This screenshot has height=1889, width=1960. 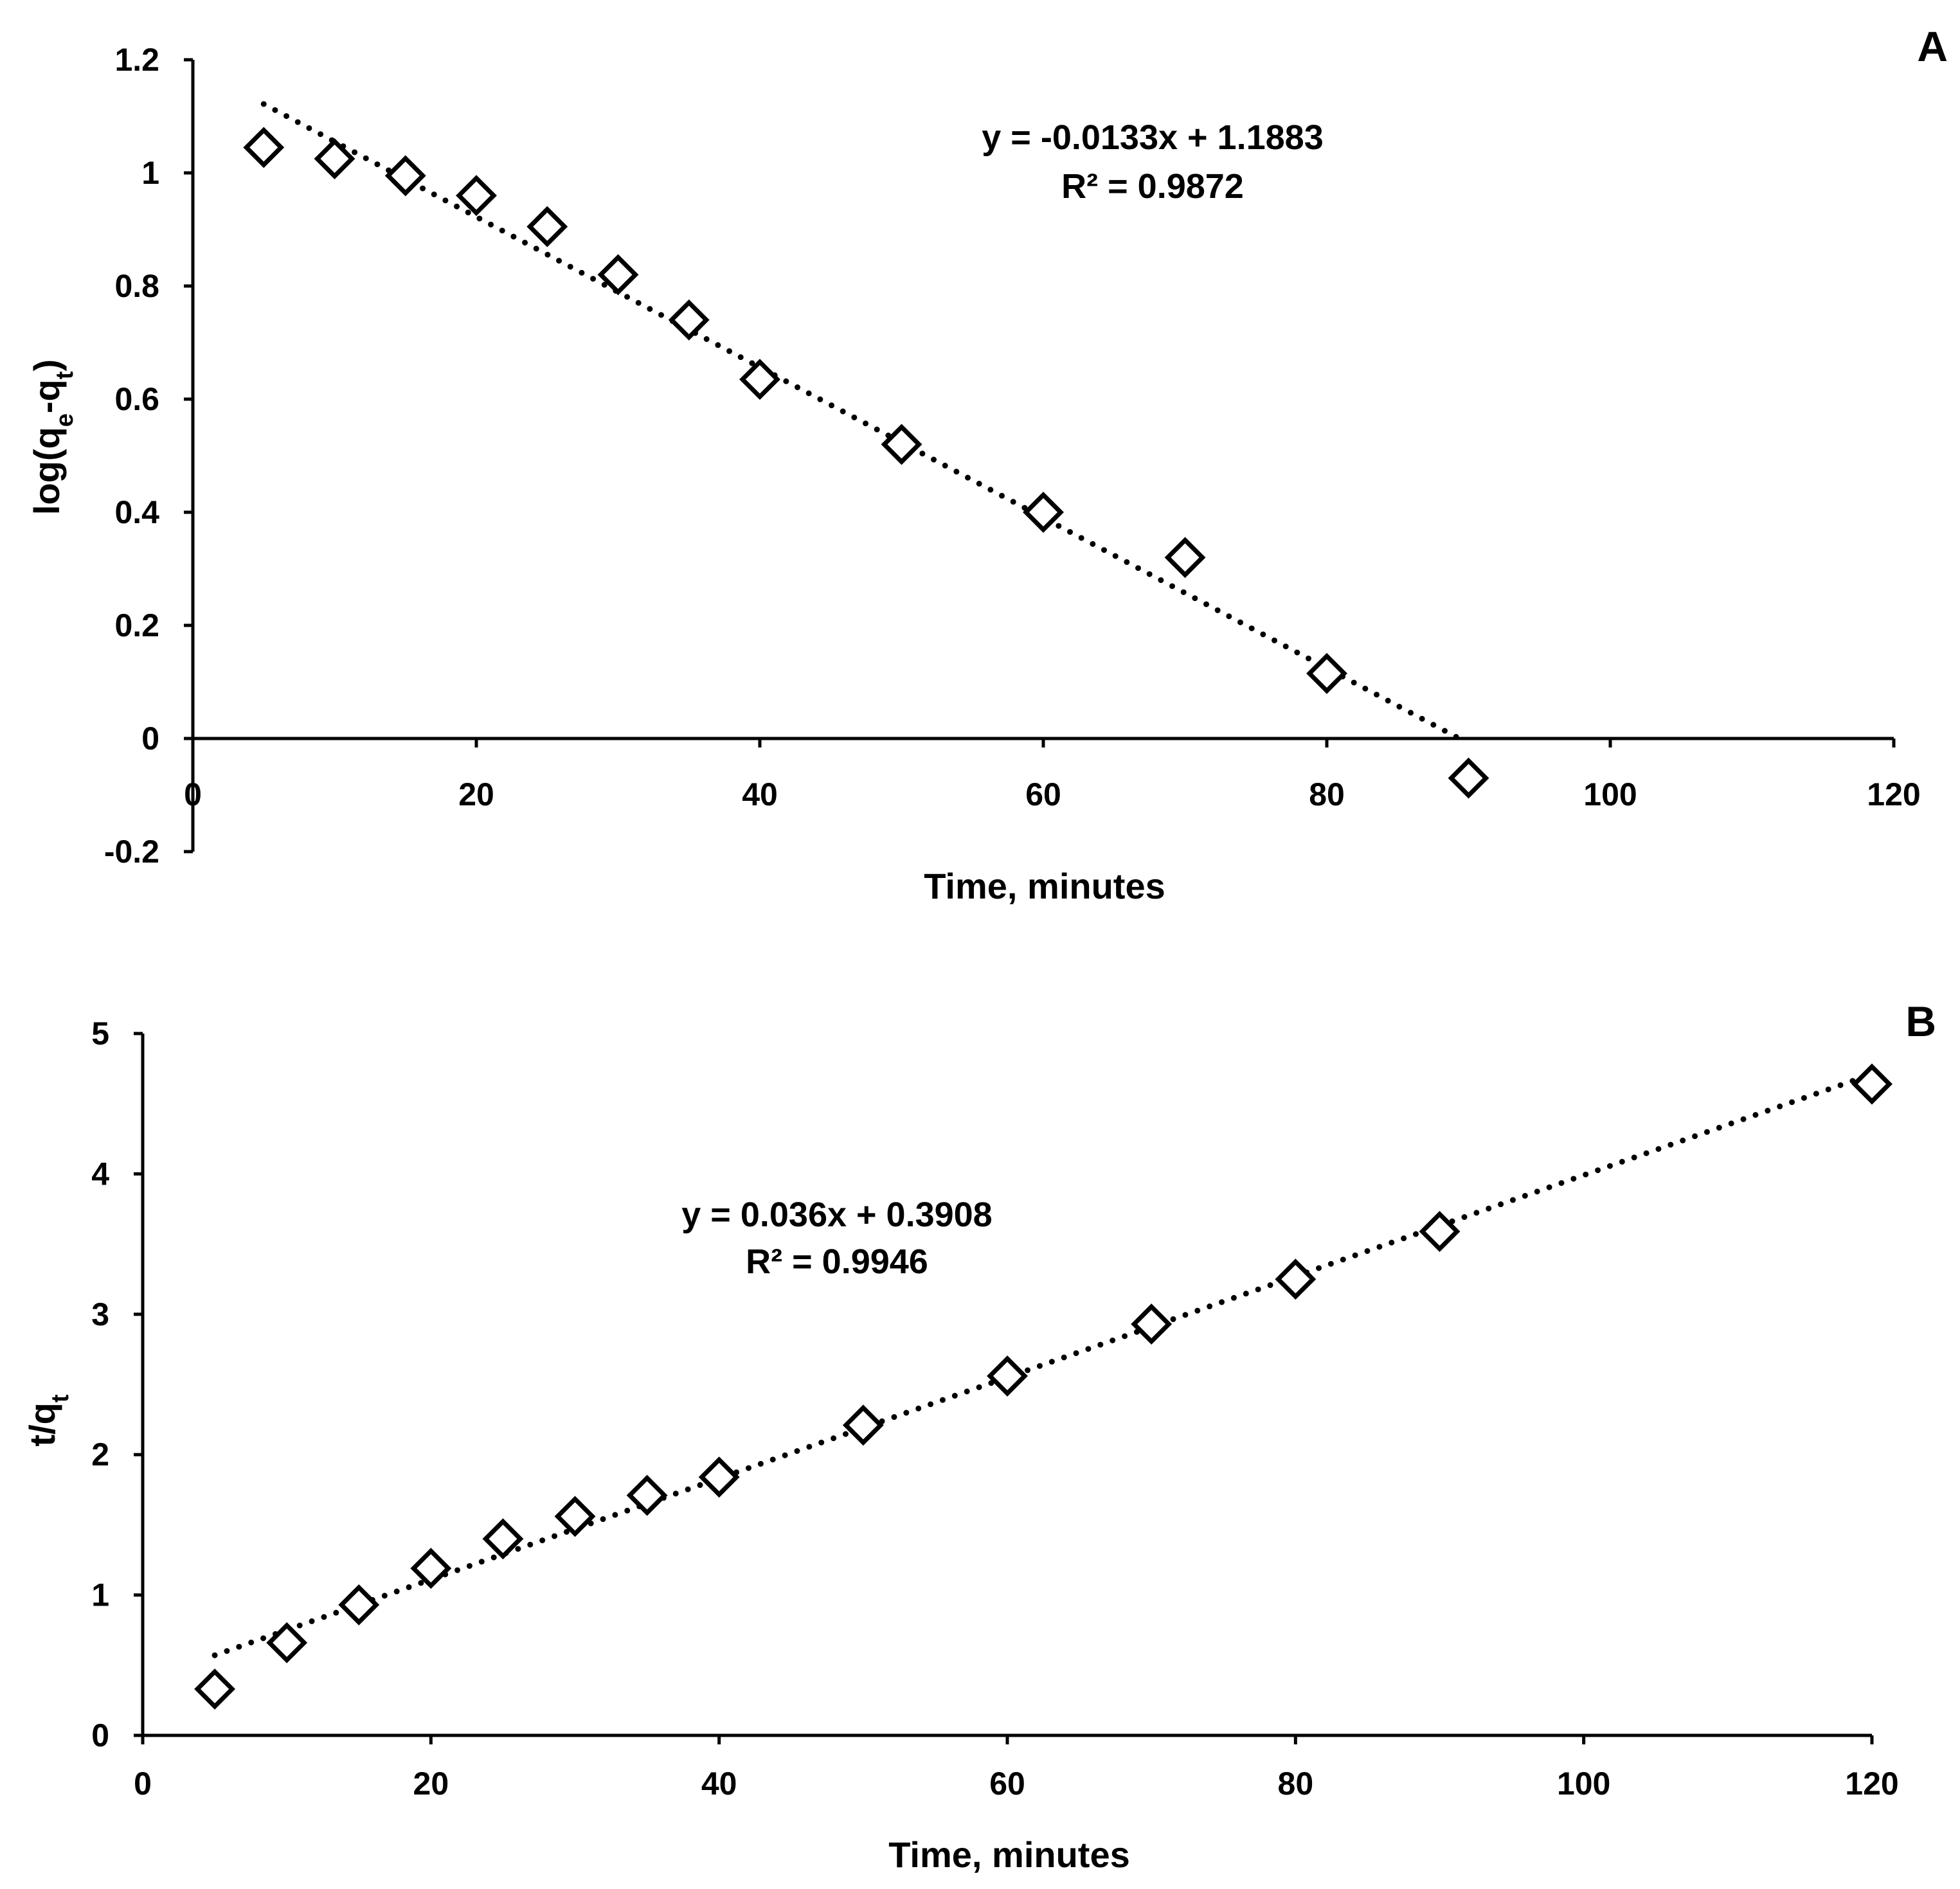 I want to click on panel-a-y-title-suffix: ), so click(x=46, y=366).